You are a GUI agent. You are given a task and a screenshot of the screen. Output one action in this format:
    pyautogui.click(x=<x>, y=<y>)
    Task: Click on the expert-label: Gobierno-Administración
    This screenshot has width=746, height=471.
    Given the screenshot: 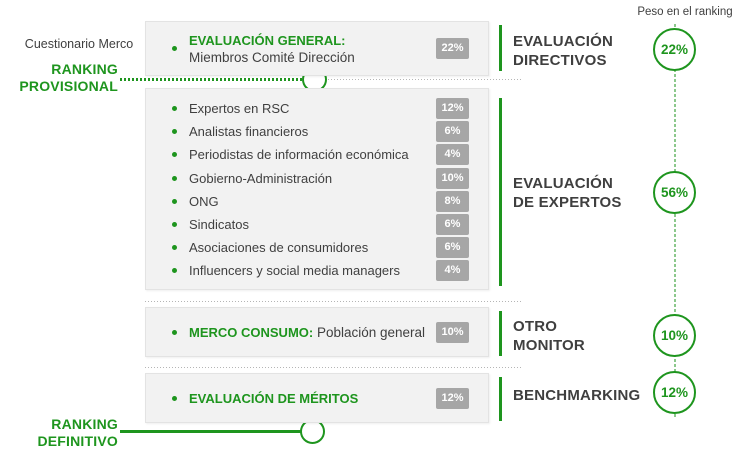 What is the action you would take?
    pyautogui.click(x=261, y=178)
    